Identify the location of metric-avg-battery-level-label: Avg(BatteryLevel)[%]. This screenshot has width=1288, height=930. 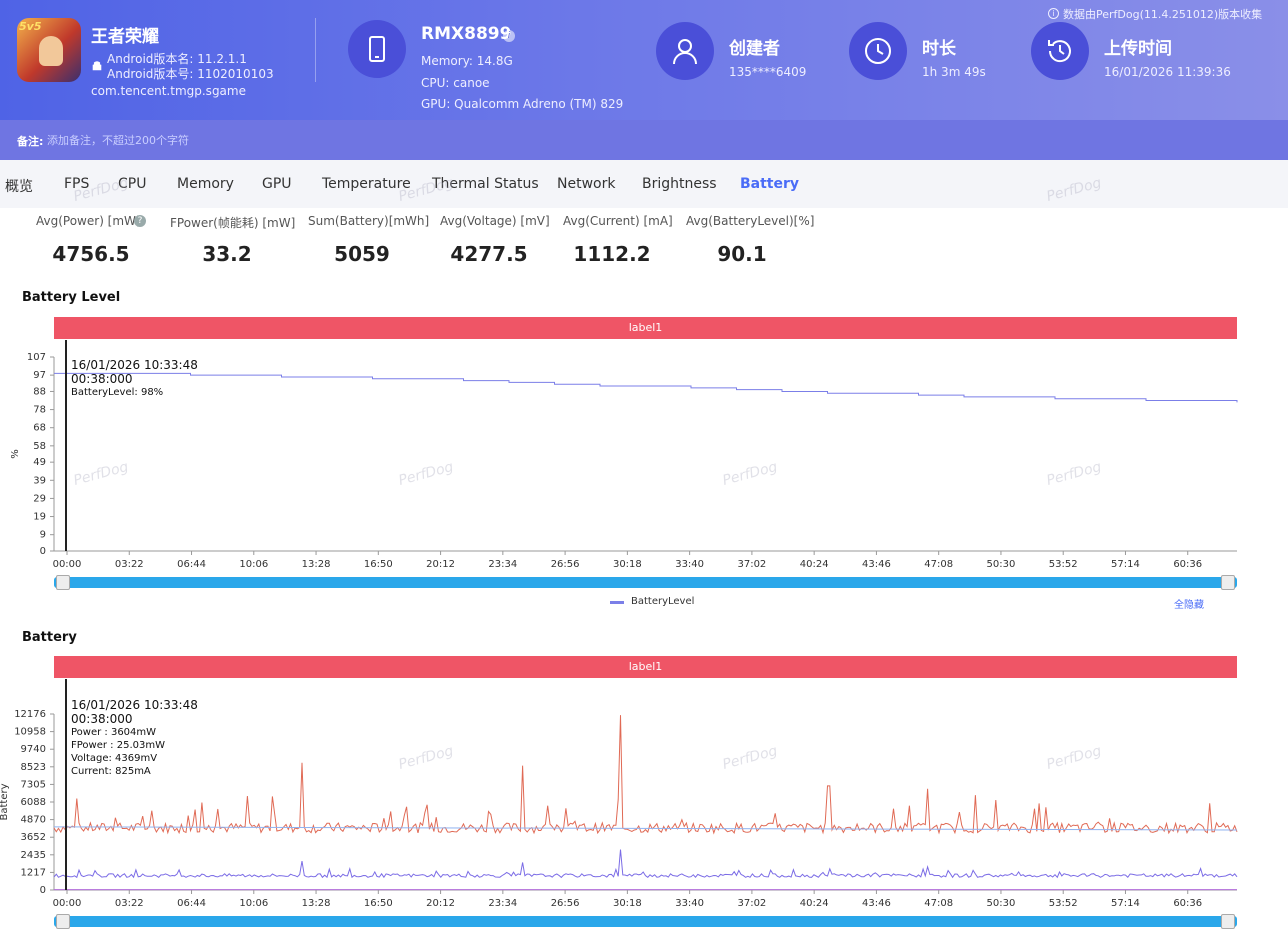
(750, 221).